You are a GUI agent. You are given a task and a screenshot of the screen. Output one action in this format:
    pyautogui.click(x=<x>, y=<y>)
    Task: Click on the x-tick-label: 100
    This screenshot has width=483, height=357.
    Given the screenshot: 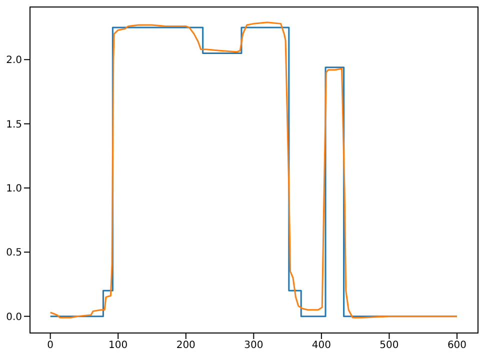 What is the action you would take?
    pyautogui.click(x=118, y=346)
    